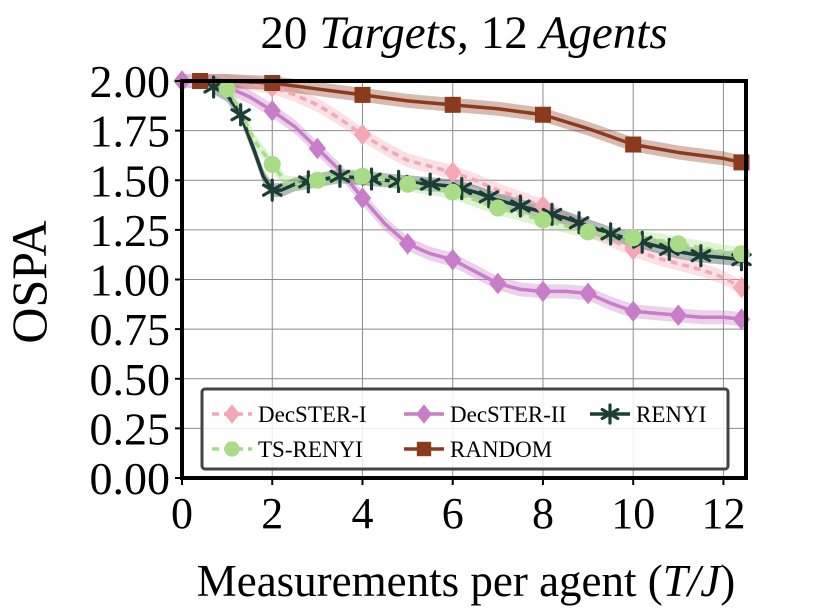 Image resolution: width=830 pixels, height=616 pixels. Describe the element at coordinates (504, 33) in the screenshot. I see `title-agent-count: 12` at that location.